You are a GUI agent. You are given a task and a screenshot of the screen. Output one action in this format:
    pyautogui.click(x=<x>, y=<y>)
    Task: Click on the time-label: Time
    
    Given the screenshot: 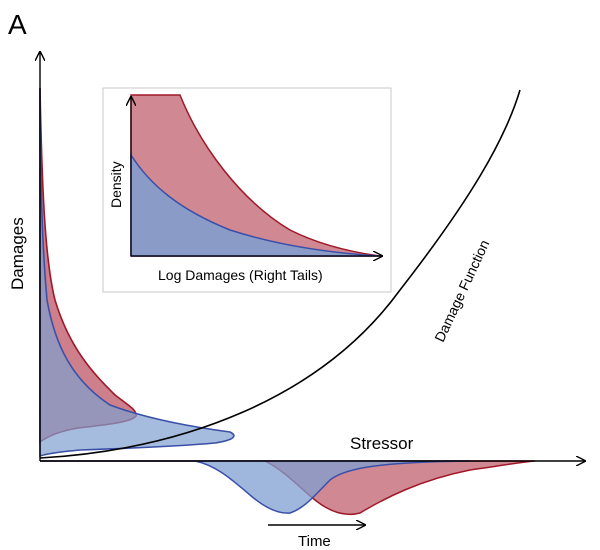 What is the action you would take?
    pyautogui.click(x=314, y=541)
    